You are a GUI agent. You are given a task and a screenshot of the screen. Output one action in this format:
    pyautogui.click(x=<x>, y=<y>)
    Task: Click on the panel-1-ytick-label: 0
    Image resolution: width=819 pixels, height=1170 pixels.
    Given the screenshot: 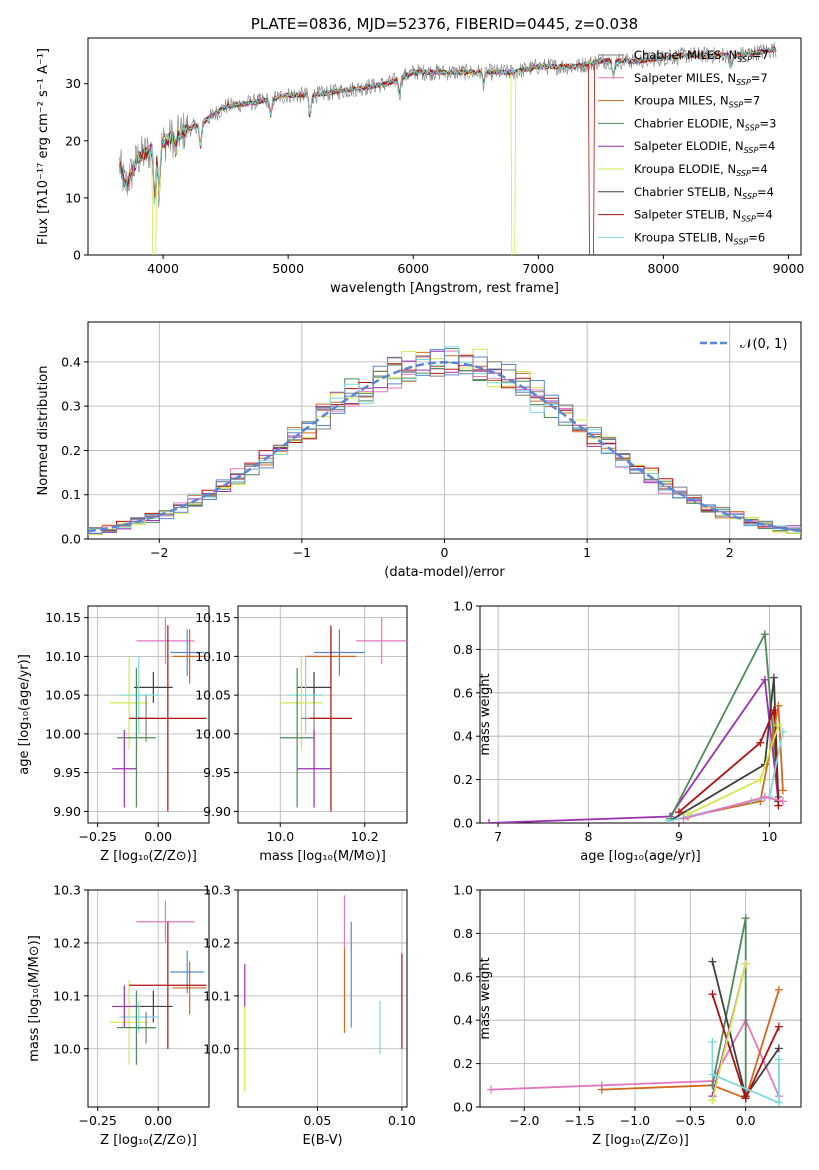 What is the action you would take?
    pyautogui.click(x=77, y=255)
    